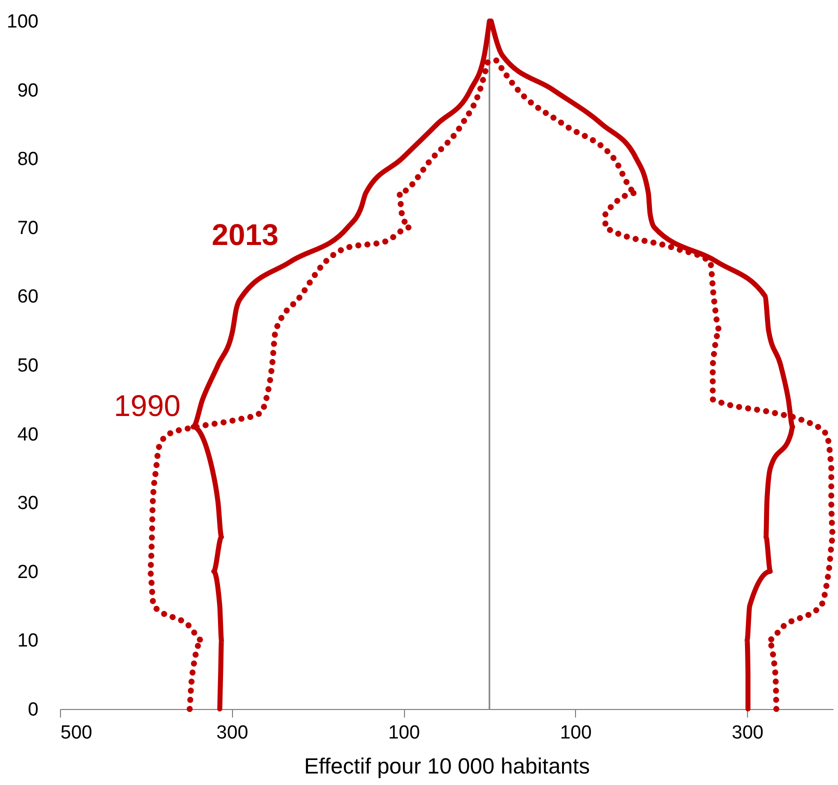  I want to click on y-tick-label: 40, so click(27, 435).